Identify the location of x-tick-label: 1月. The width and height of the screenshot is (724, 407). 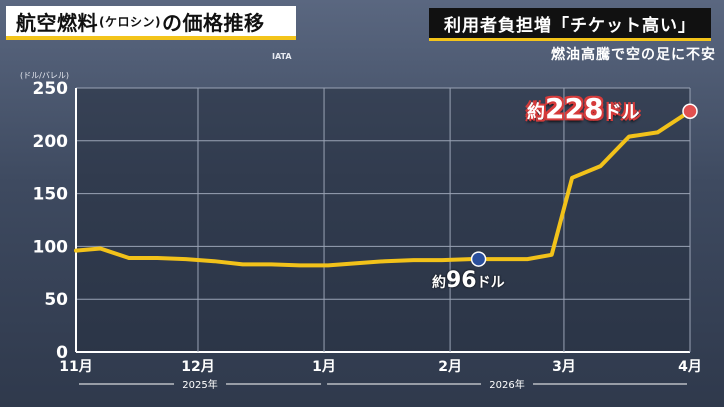
(324, 367).